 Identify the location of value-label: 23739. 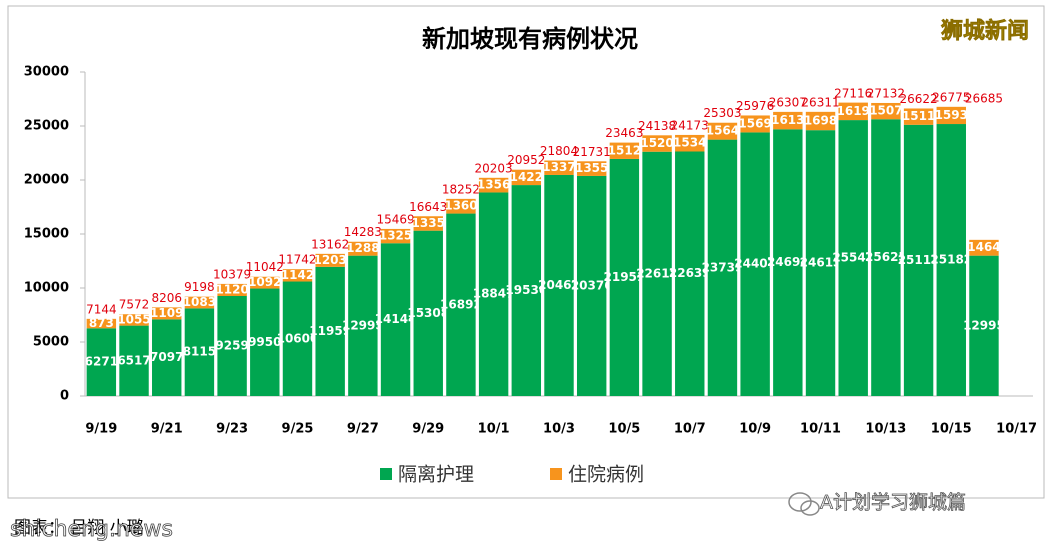
(723, 267).